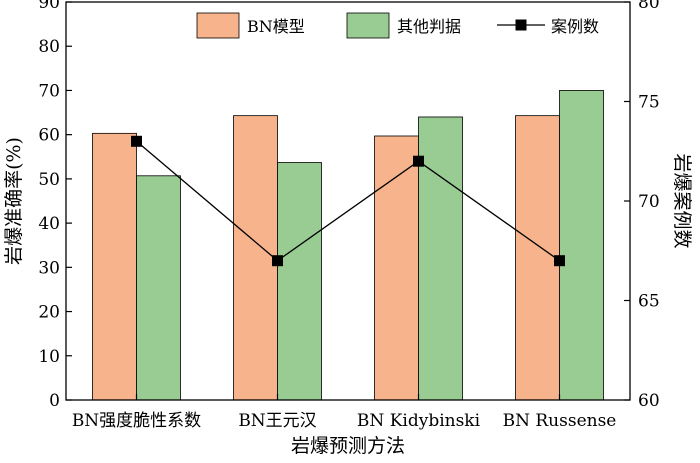  What do you see at coordinates (49, 313) in the screenshot?
I see `y-tick-label: 20` at bounding box center [49, 313].